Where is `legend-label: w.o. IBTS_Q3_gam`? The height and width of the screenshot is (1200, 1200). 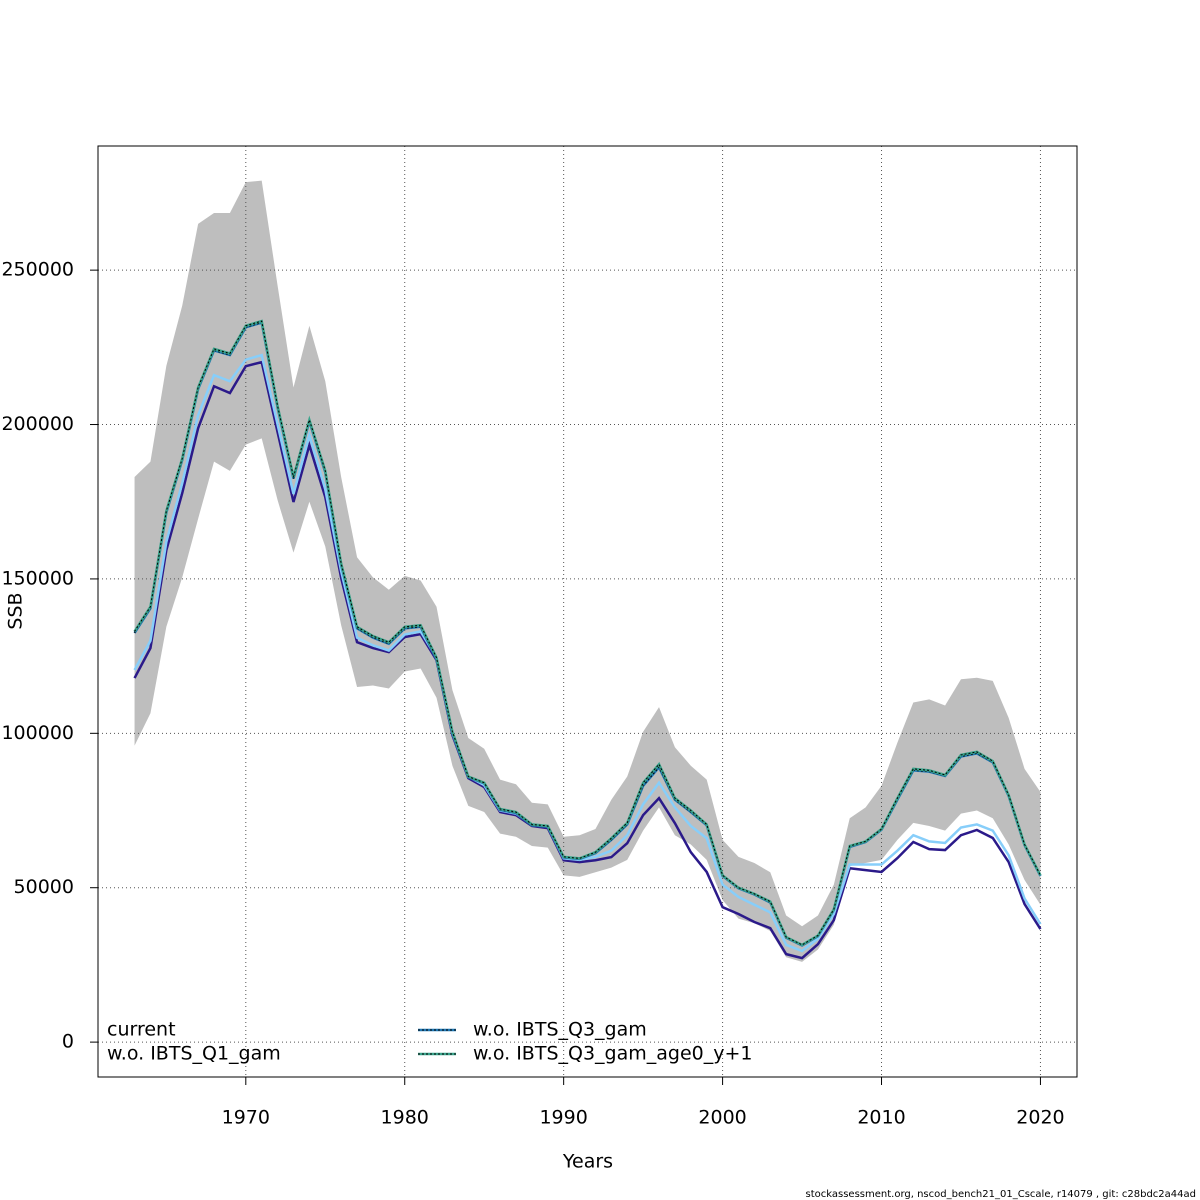 legend-label: w.o. IBTS_Q3_gam is located at coordinates (560, 1030).